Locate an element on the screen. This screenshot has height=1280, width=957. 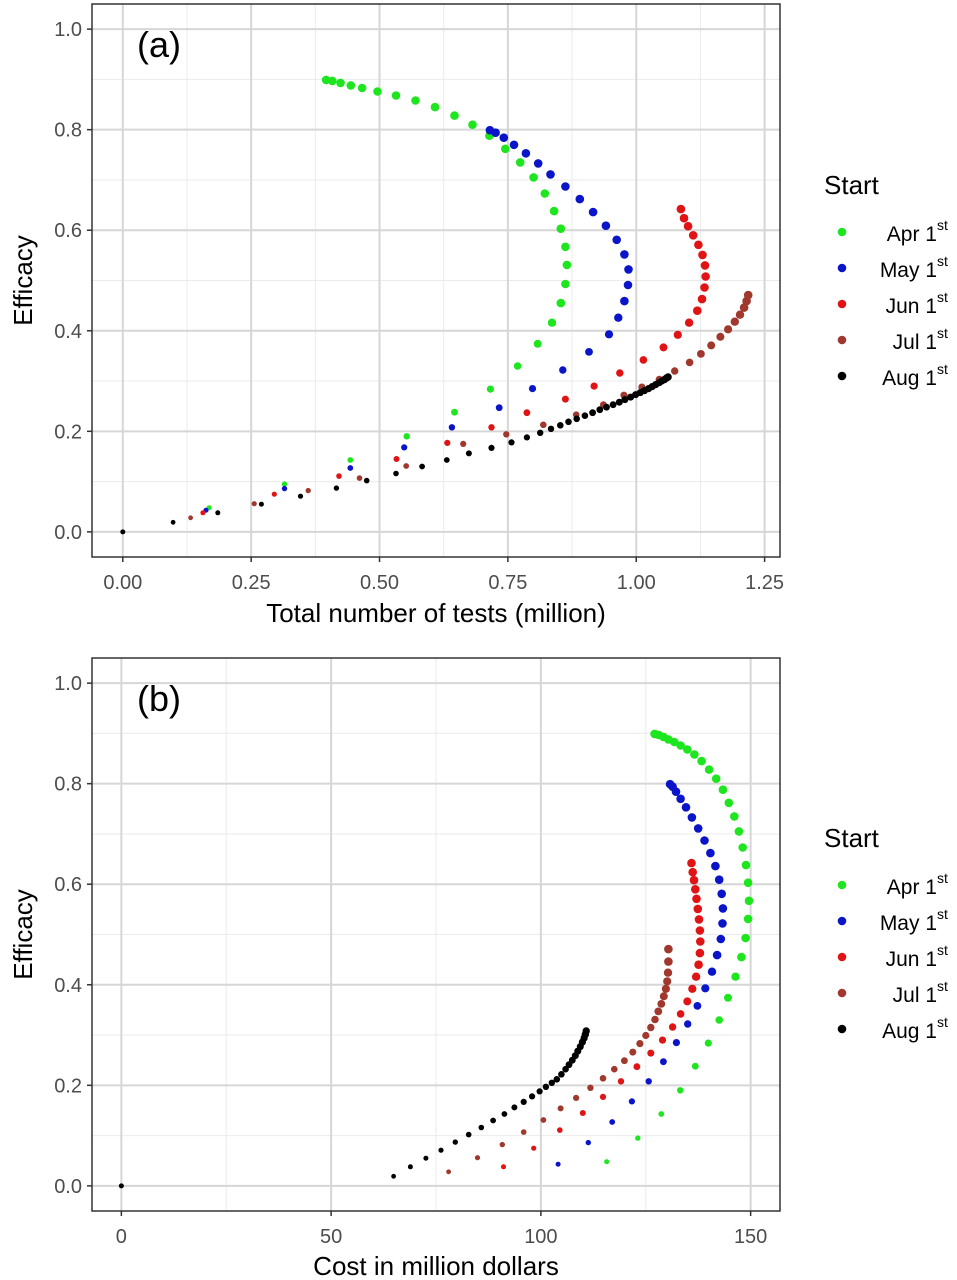
x-tick-label: 0.25 is located at coordinates (251, 583).